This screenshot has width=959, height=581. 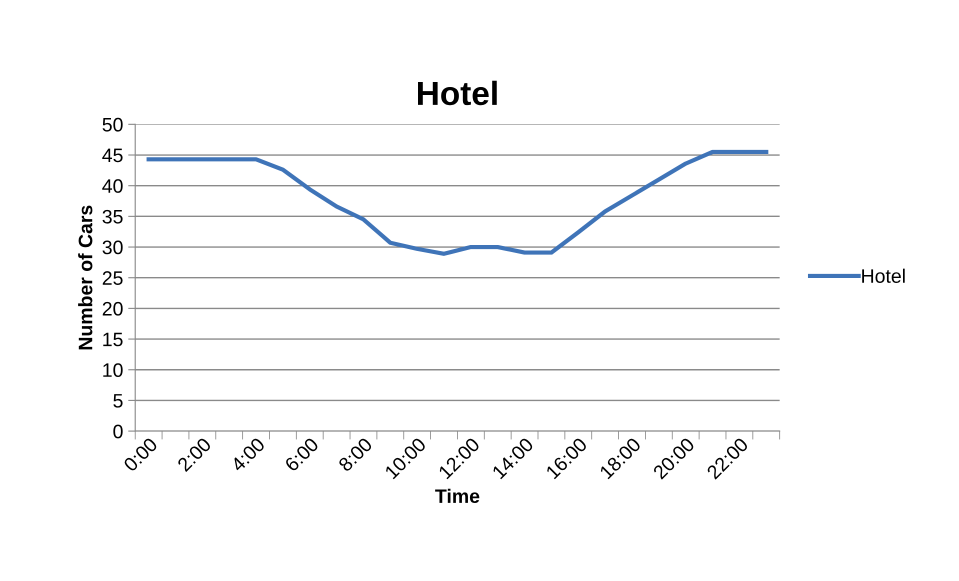 What do you see at coordinates (112, 247) in the screenshot?
I see `y-tick-label: 30` at bounding box center [112, 247].